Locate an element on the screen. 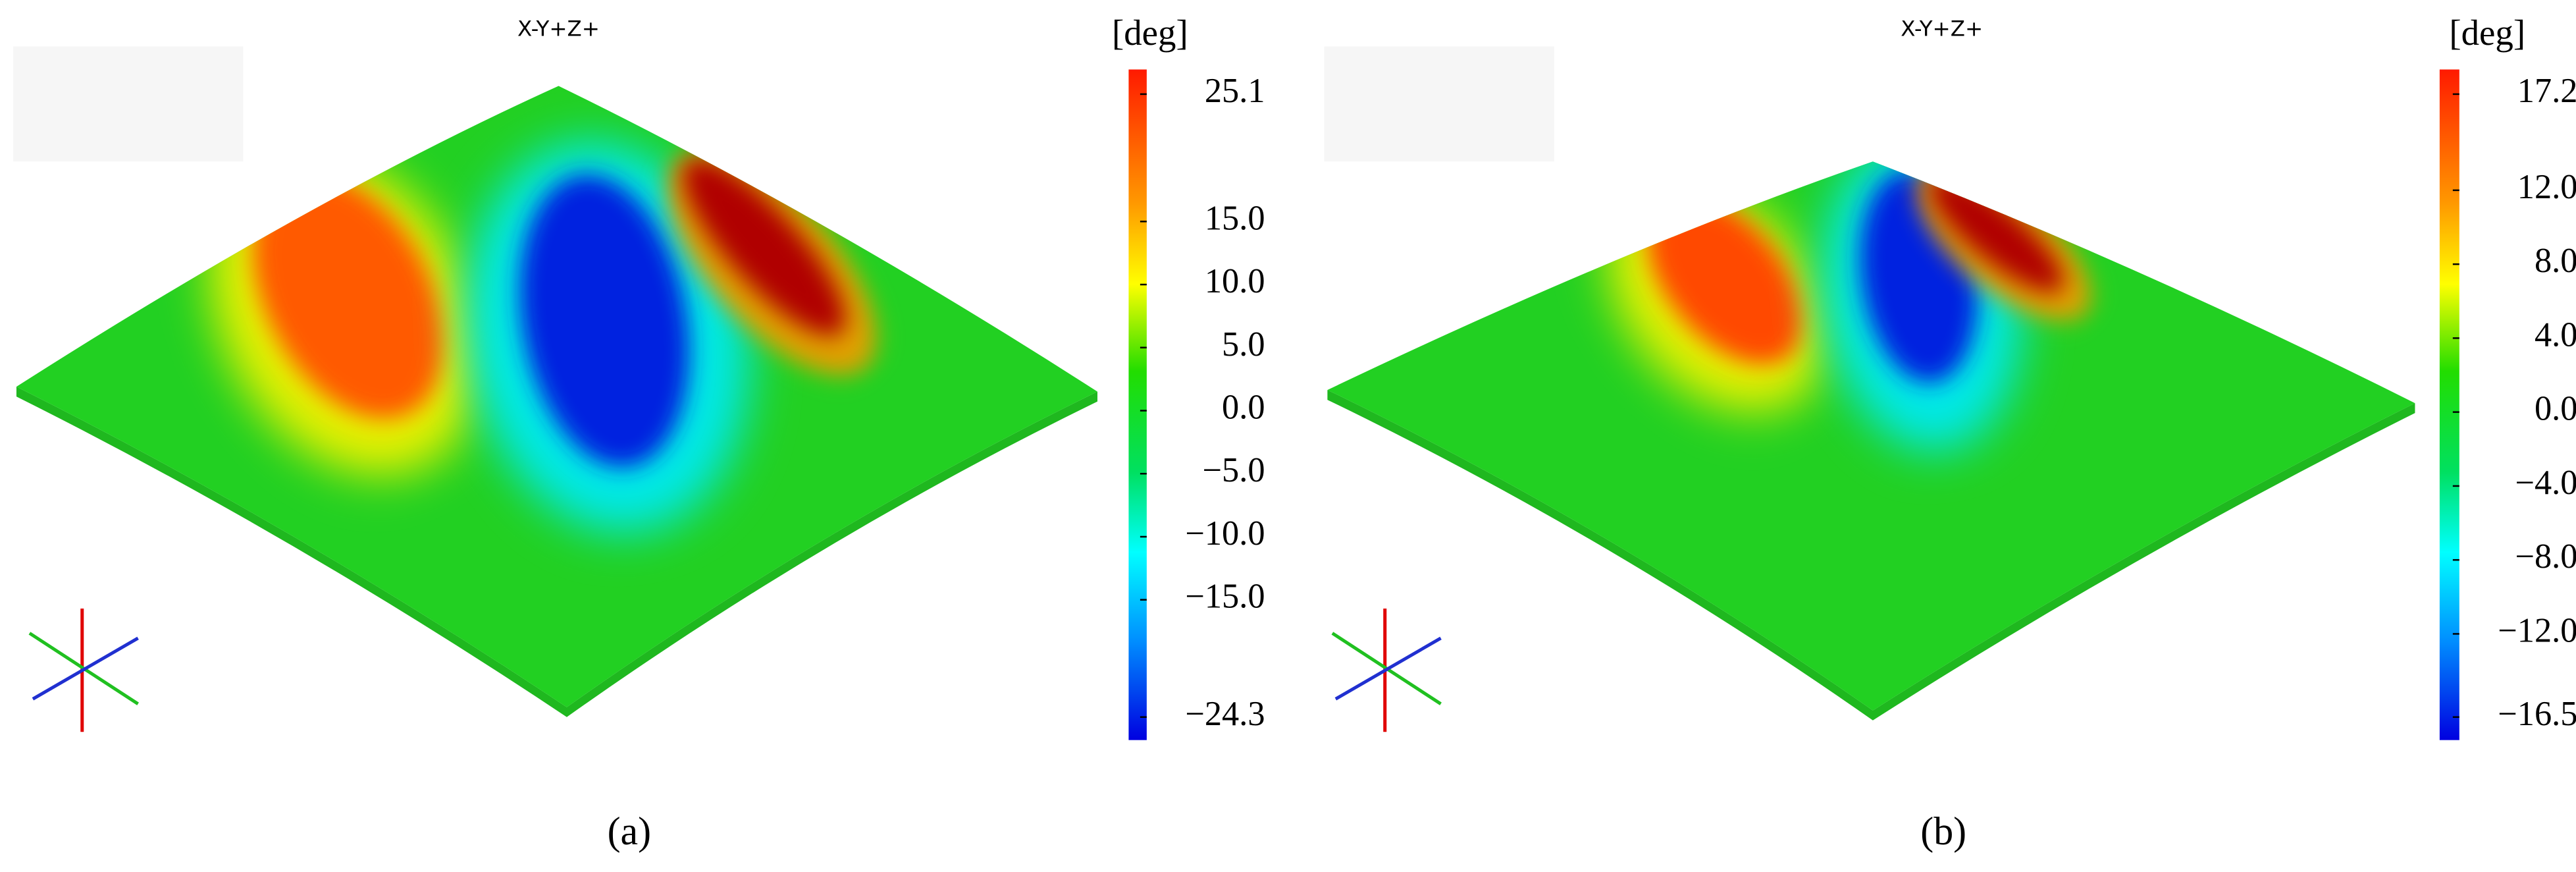 This screenshot has height=872, width=2576. colorbar-tick-label: 15.0 is located at coordinates (1235, 218).